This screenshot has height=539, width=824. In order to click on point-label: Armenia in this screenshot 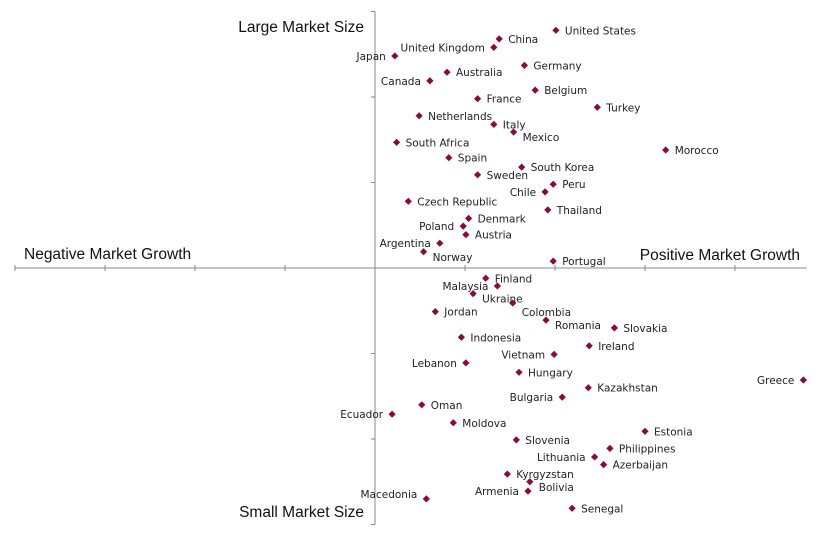, I will do `click(497, 492)`.